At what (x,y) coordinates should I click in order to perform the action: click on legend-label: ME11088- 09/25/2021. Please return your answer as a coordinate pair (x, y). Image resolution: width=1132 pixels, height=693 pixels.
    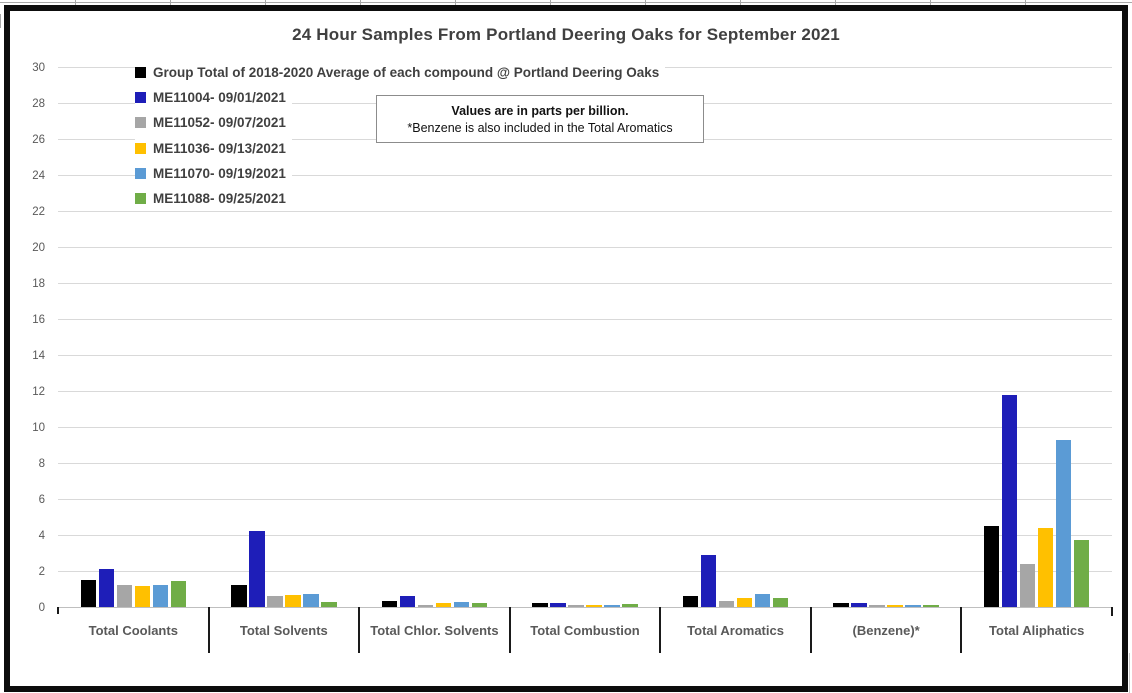
    Looking at the image, I should click on (219, 199).